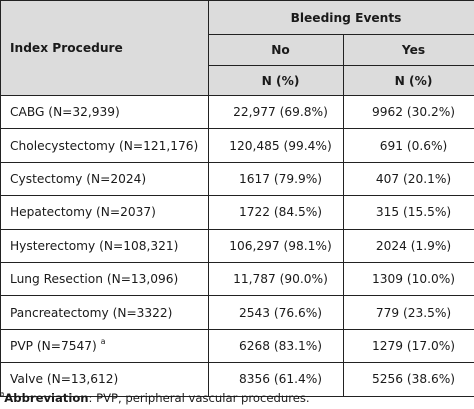 The image size is (474, 409). Describe the element at coordinates (83, 212) in the screenshot. I see `procedure-label: Hepatectomy (N=2037)` at that location.